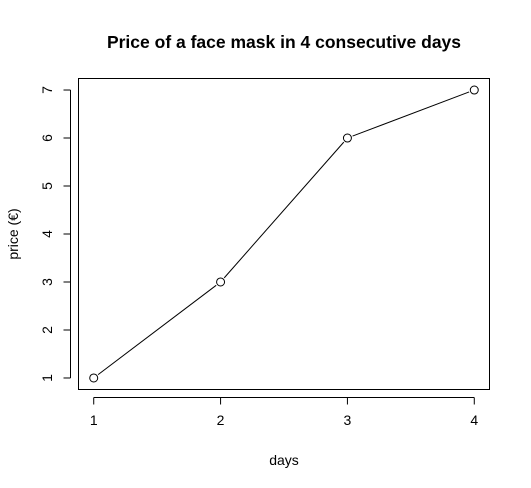 The width and height of the screenshot is (531, 488). I want to click on y-tick-label: 2, so click(47, 330).